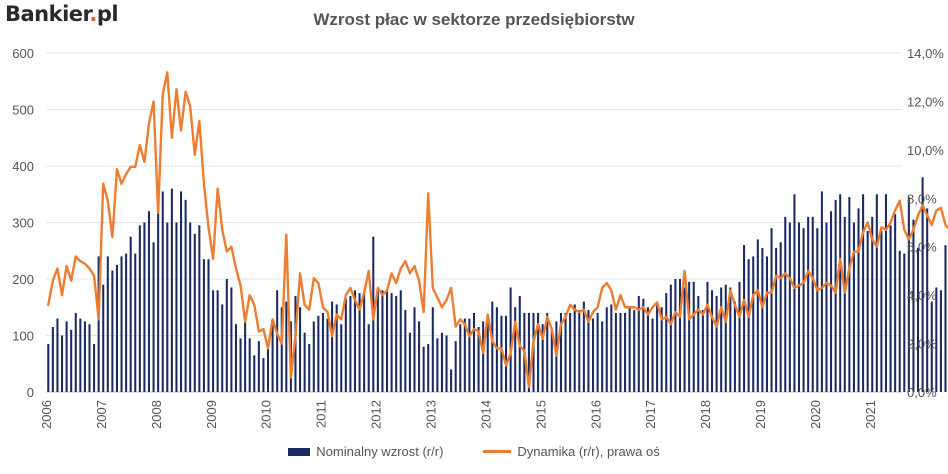  Describe the element at coordinates (23, 53) in the screenshot. I see `y-left-tick-label: 600` at that location.